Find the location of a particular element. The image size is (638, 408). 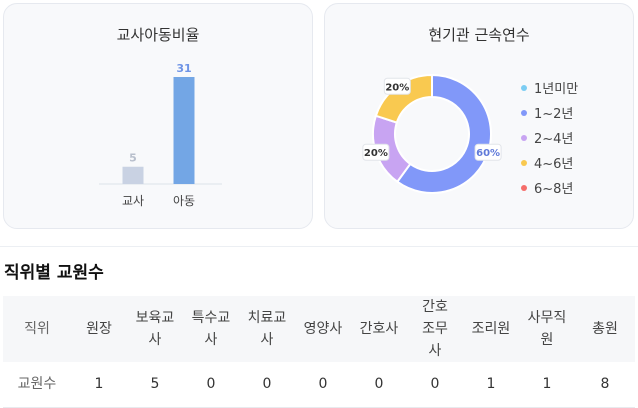

bar-value-label: 31 is located at coordinates (183, 68).